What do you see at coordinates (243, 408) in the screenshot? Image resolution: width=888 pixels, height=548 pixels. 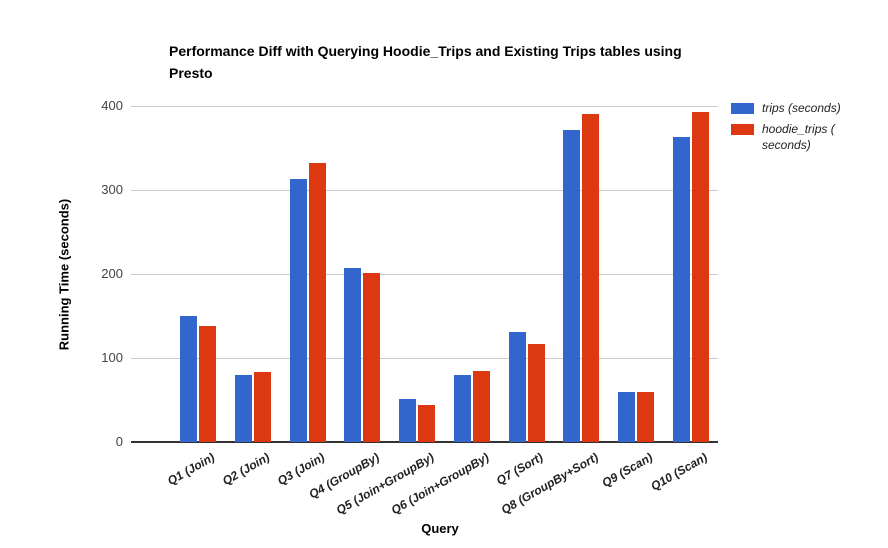 I see `bar-trips-q2` at bounding box center [243, 408].